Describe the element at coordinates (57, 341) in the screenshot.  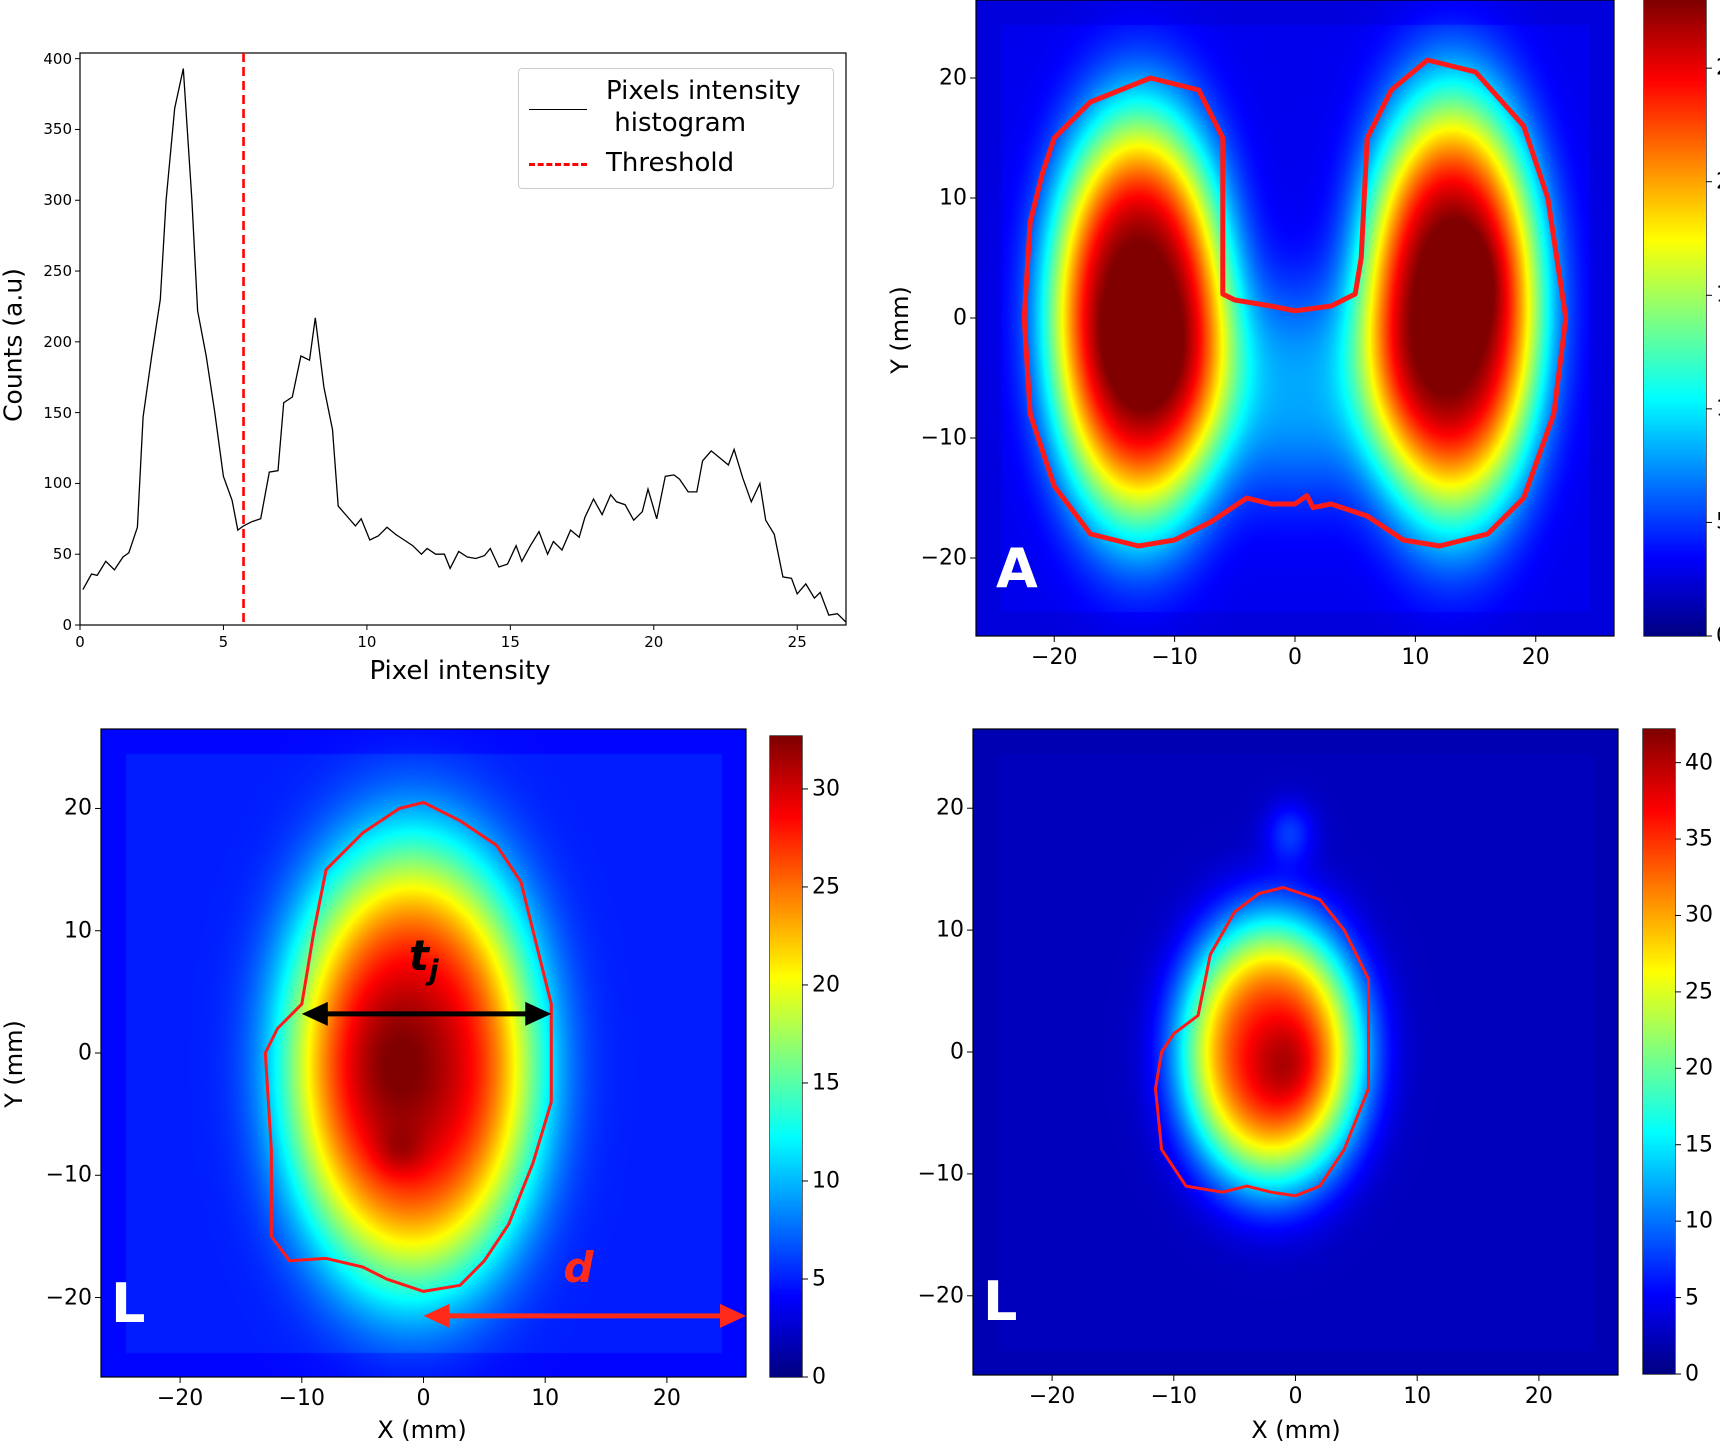
I see `y-tick-label: 200` at that location.